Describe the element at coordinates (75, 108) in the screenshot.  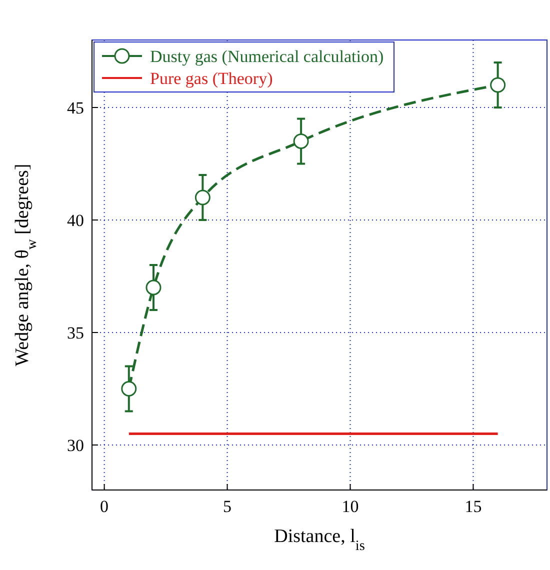
I see `y-tick-label: 45` at that location.